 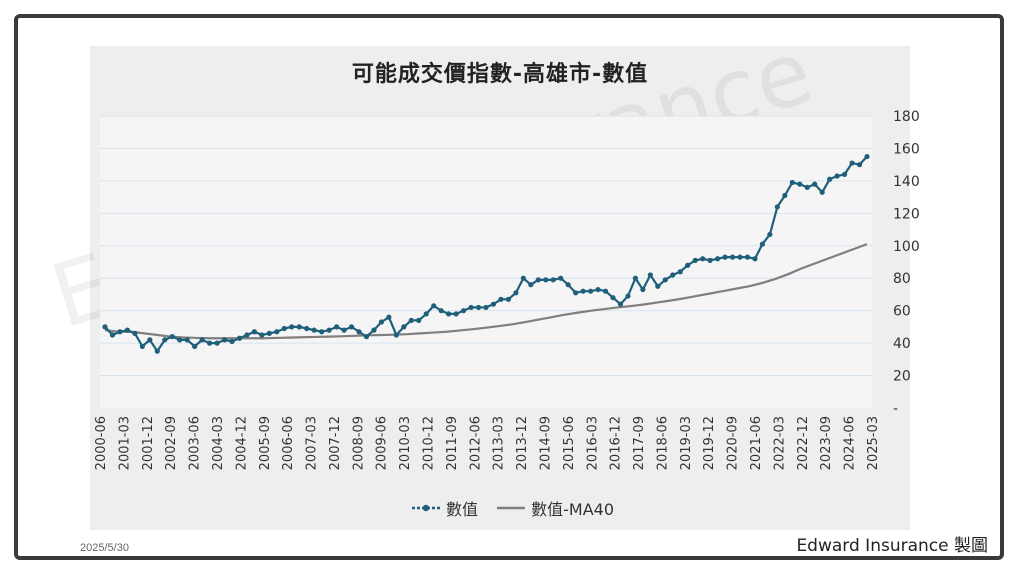 What do you see at coordinates (639, 443) in the screenshot?
I see `x-tick-label: 2017-09` at bounding box center [639, 443].